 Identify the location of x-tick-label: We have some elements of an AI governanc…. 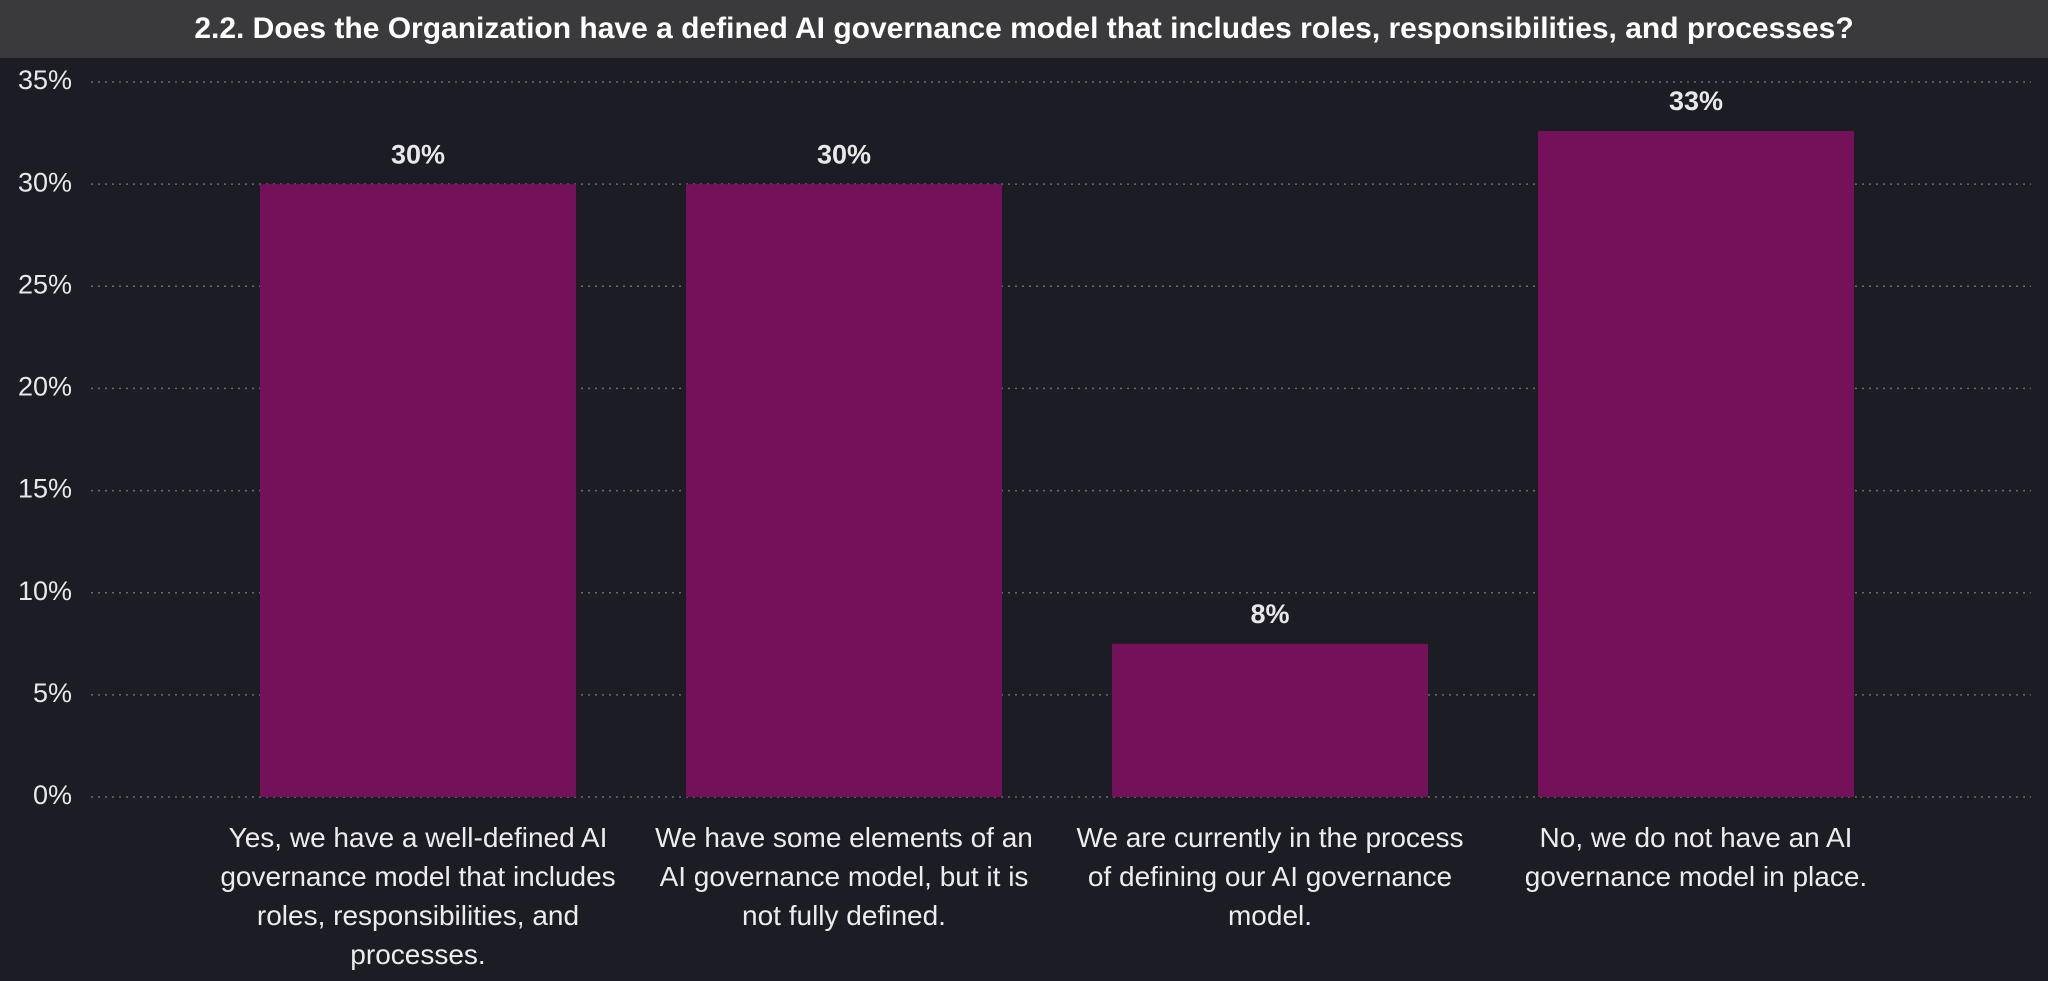
(844, 876).